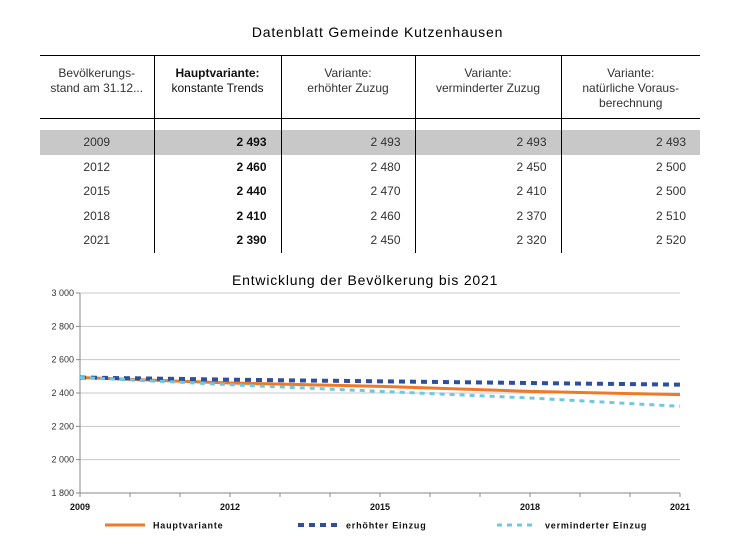  What do you see at coordinates (347, 191) in the screenshot?
I see `cell-erhoeht: 2 470` at bounding box center [347, 191].